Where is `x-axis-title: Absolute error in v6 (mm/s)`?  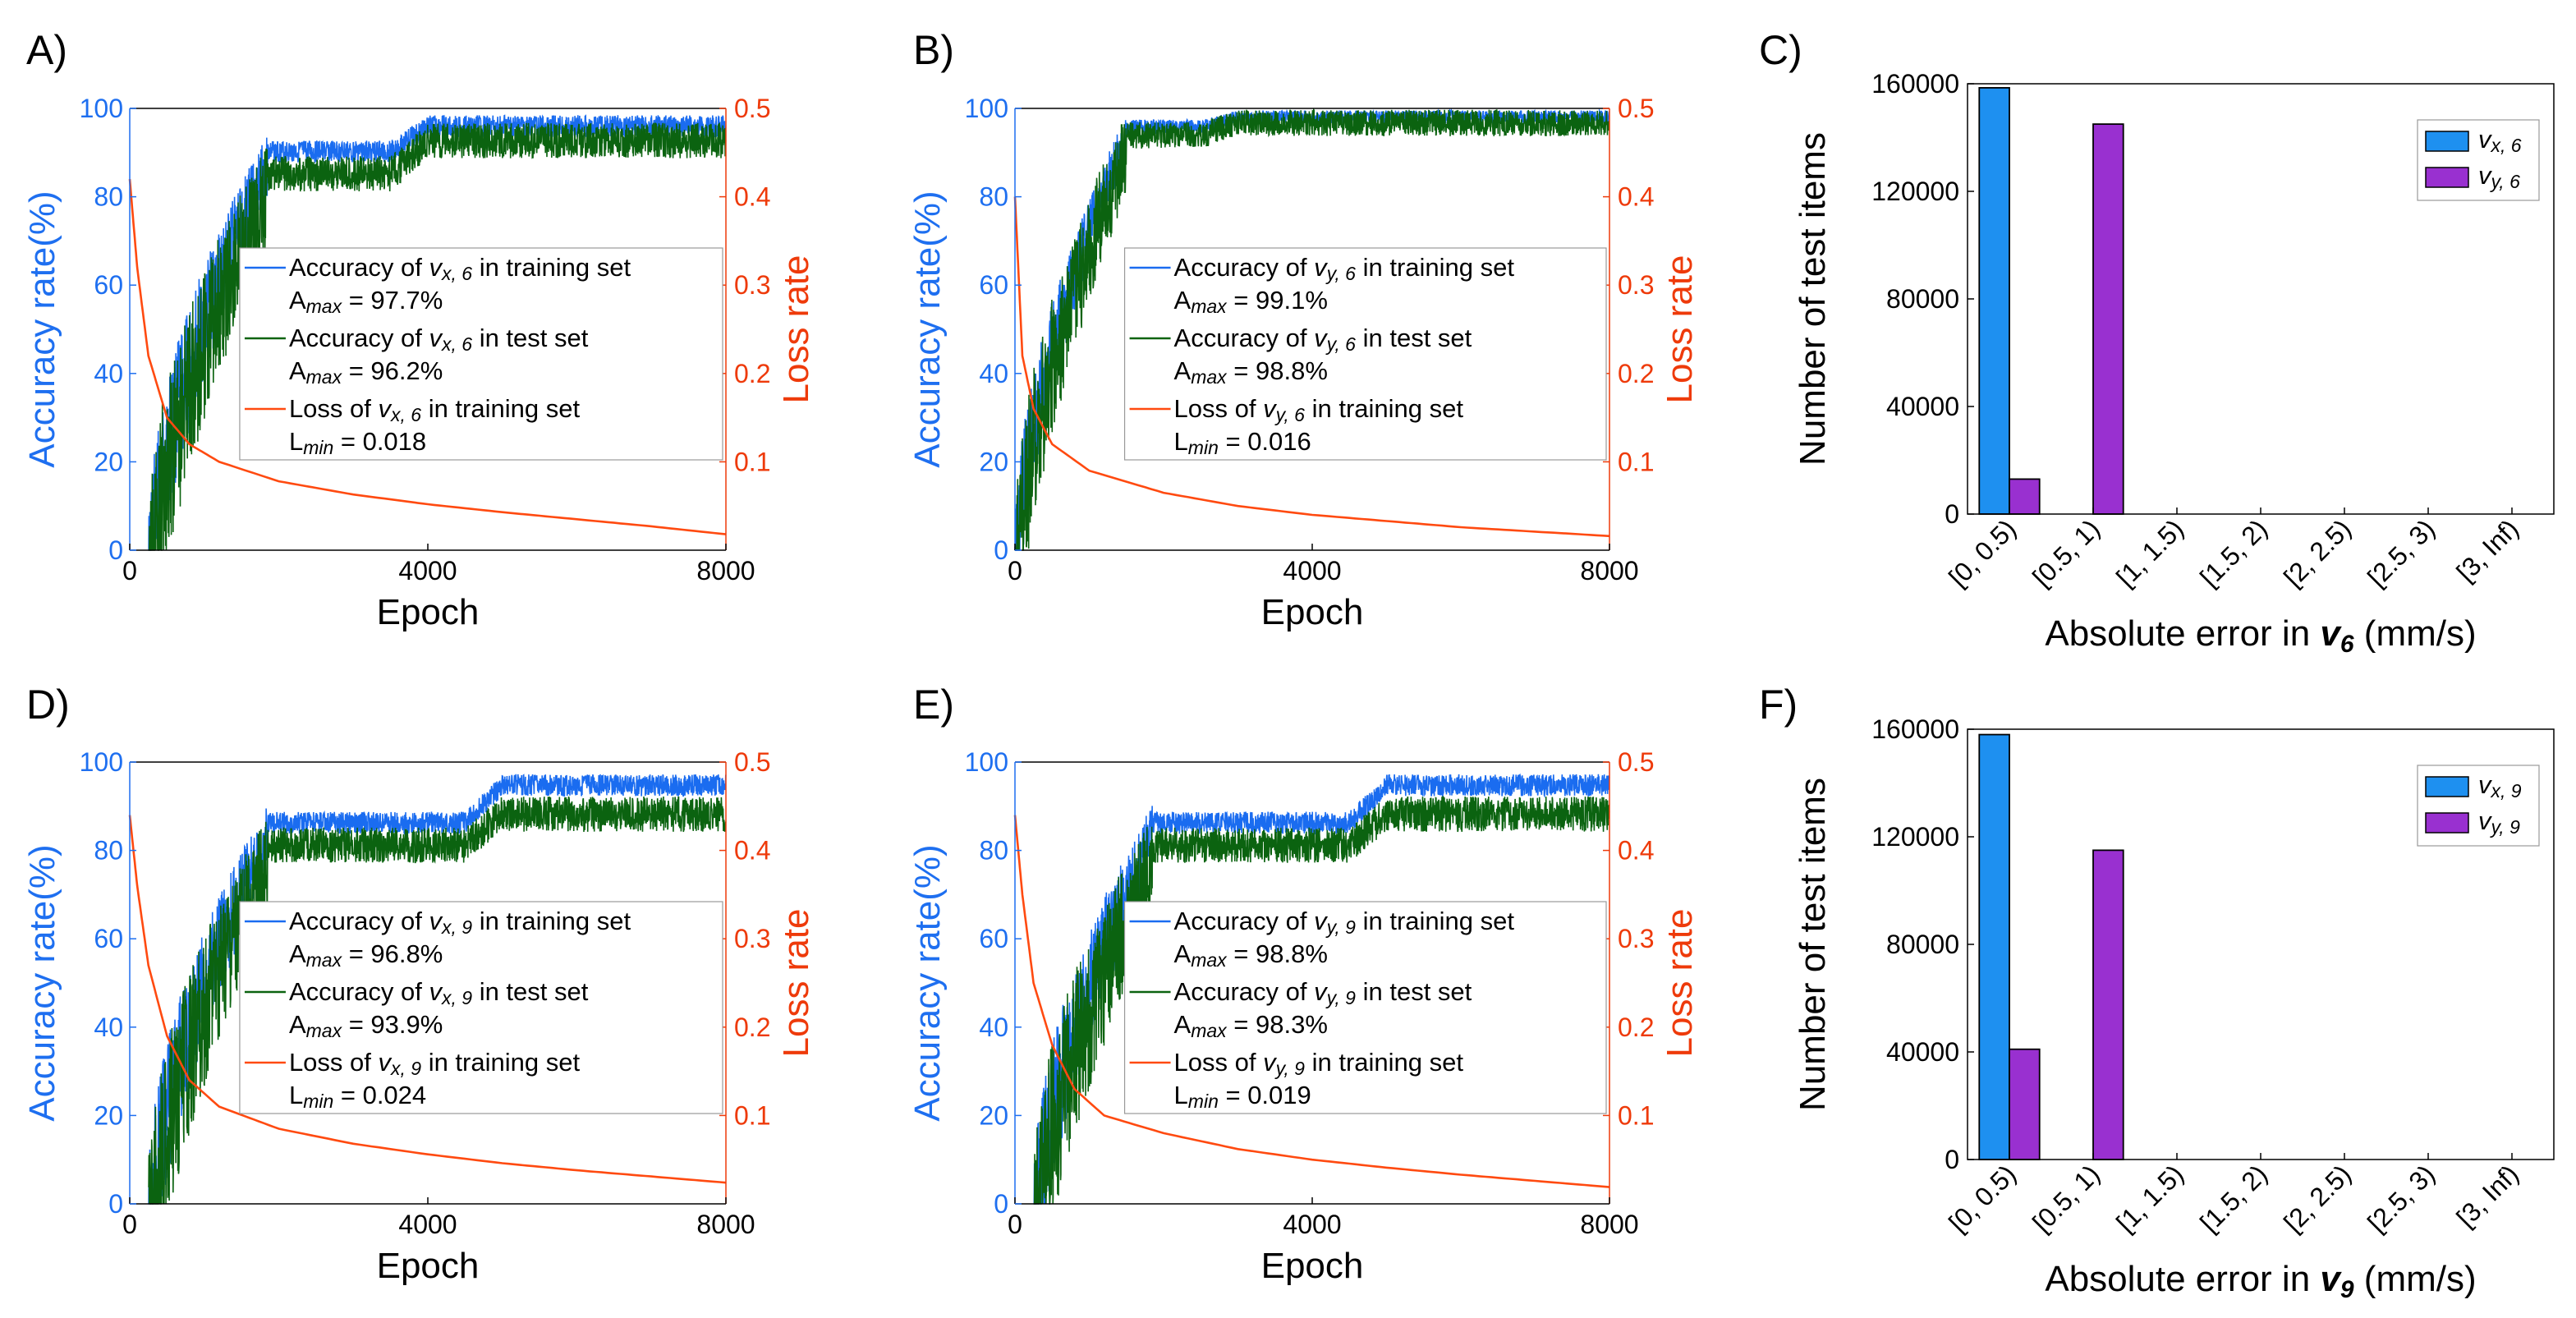
x-axis-title: Absolute error in v6 (mm/s) is located at coordinates (2260, 636).